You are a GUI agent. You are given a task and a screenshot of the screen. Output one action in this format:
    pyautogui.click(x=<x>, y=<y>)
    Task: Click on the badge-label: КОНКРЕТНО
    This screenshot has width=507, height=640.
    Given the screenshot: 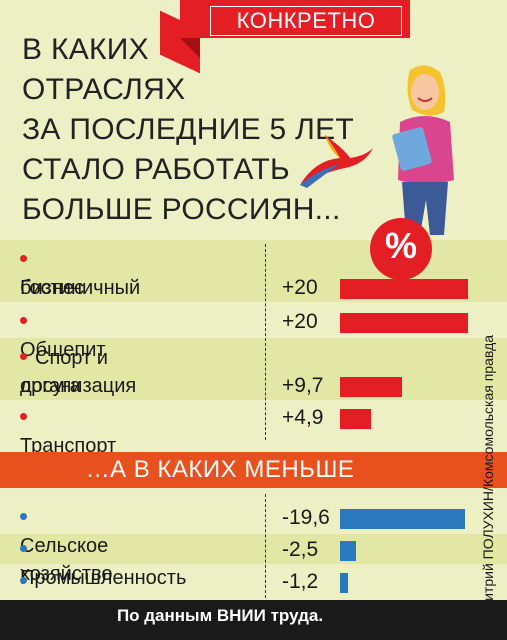 What is the action you would take?
    pyautogui.click(x=306, y=21)
    